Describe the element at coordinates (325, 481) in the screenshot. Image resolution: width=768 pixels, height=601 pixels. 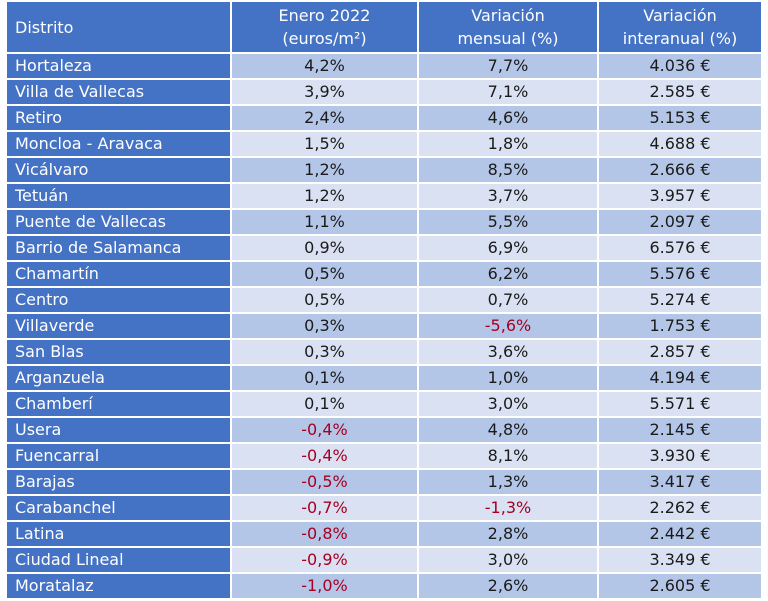
I see `cell-enero: -0,5%` at that location.